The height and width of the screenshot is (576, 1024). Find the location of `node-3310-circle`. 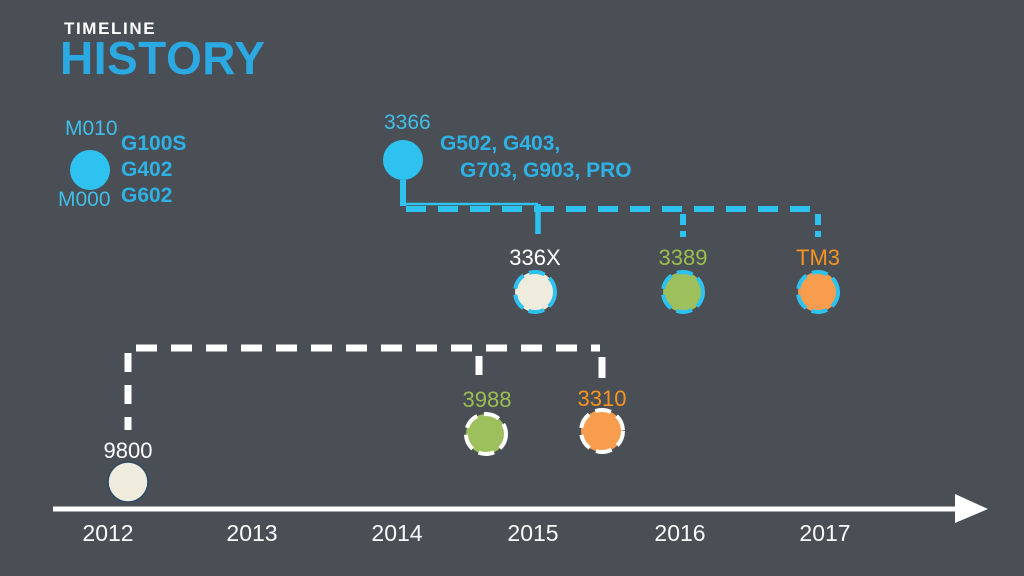

node-3310-circle is located at coordinates (602, 431).